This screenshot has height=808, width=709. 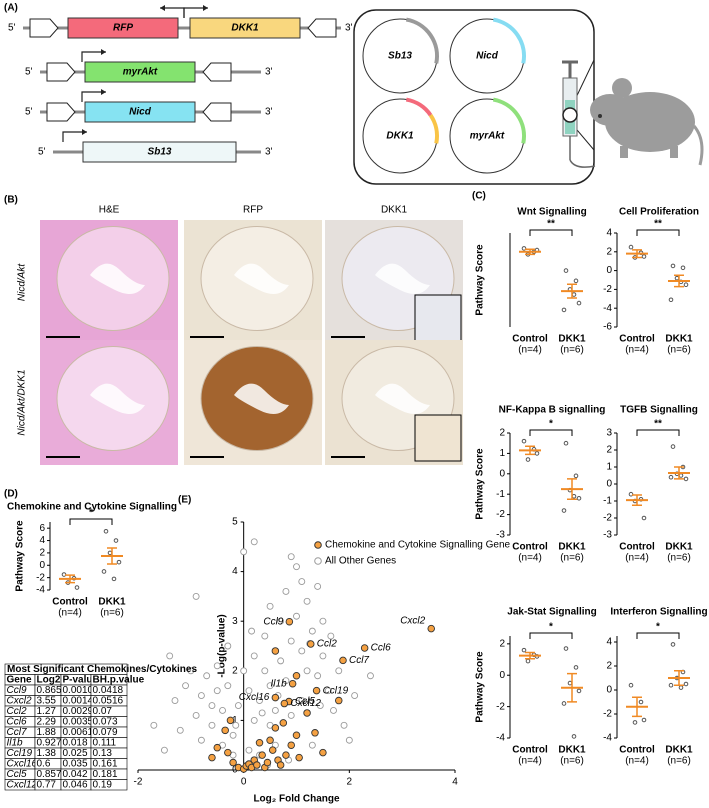 I want to click on table-cell-text: Ccl7, so click(x=17, y=732).